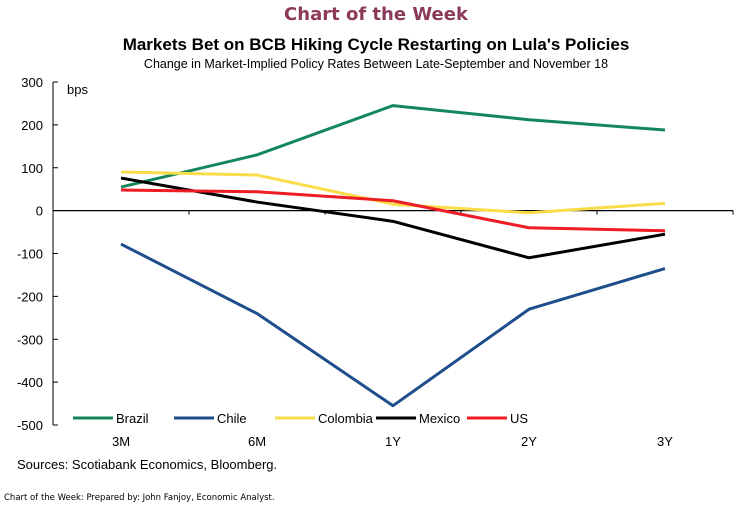 The height and width of the screenshot is (512, 752). What do you see at coordinates (30, 339) in the screenshot?
I see `y-tick-label: -300` at bounding box center [30, 339].